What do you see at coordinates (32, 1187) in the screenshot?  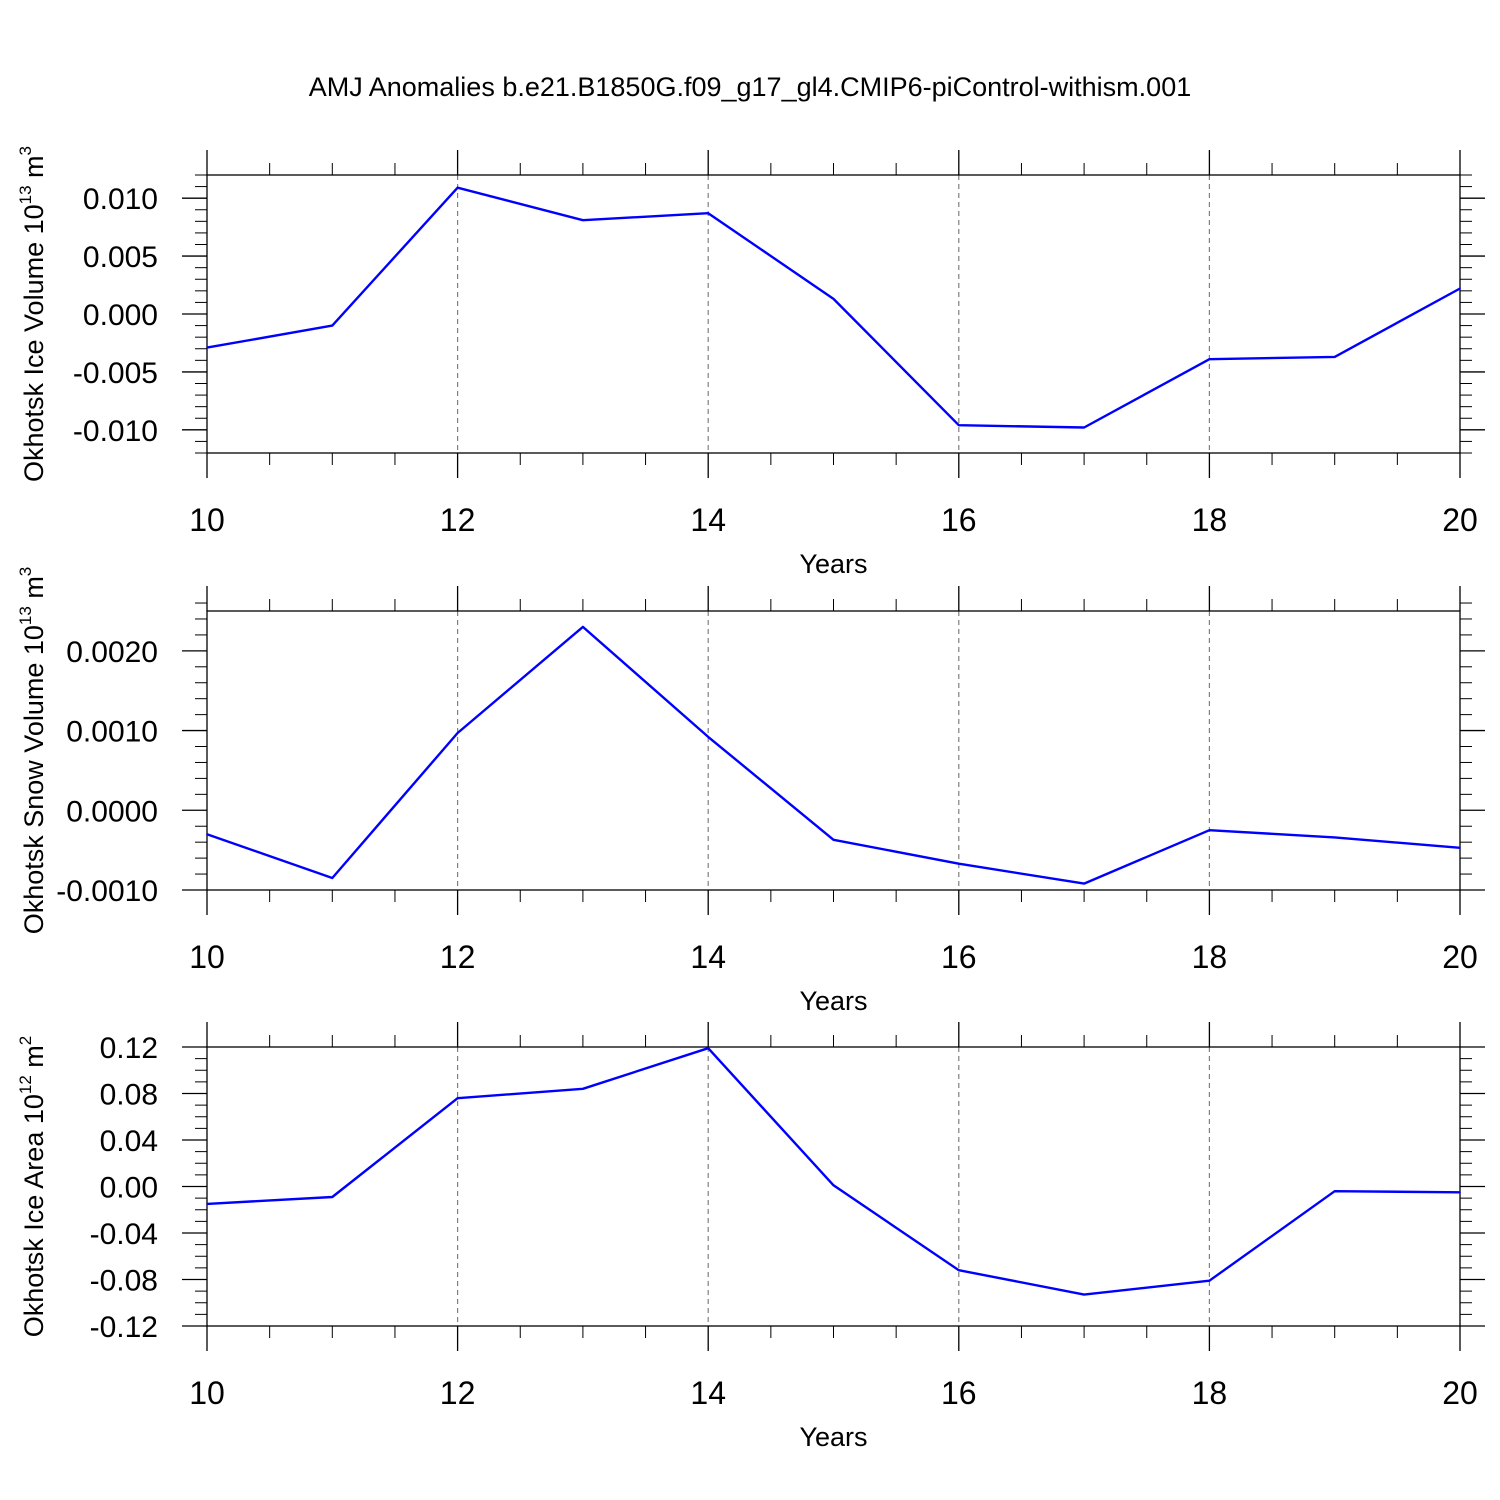 I see `y-axis-label: Okhotsk Ice Area 1012 m2` at bounding box center [32, 1187].